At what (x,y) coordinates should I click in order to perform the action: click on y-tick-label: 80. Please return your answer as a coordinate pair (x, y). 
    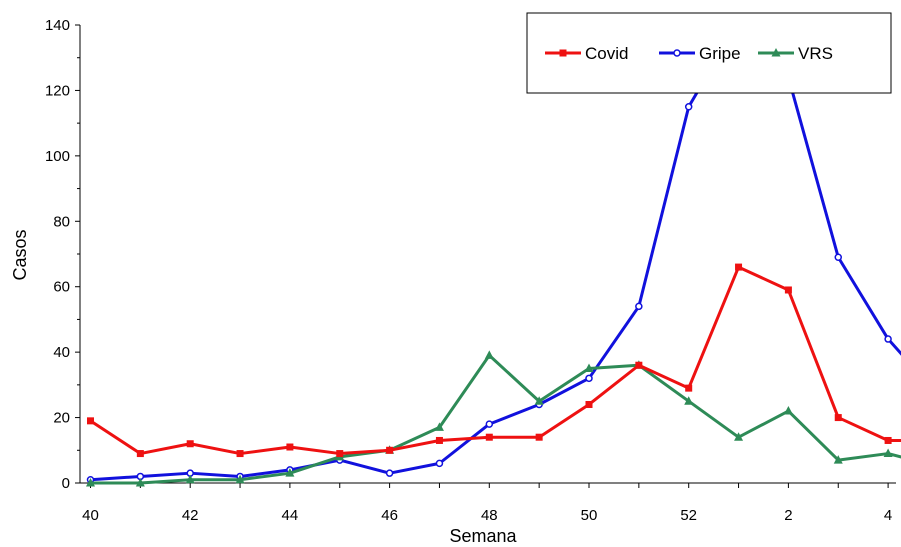
    Looking at the image, I should click on (61, 221).